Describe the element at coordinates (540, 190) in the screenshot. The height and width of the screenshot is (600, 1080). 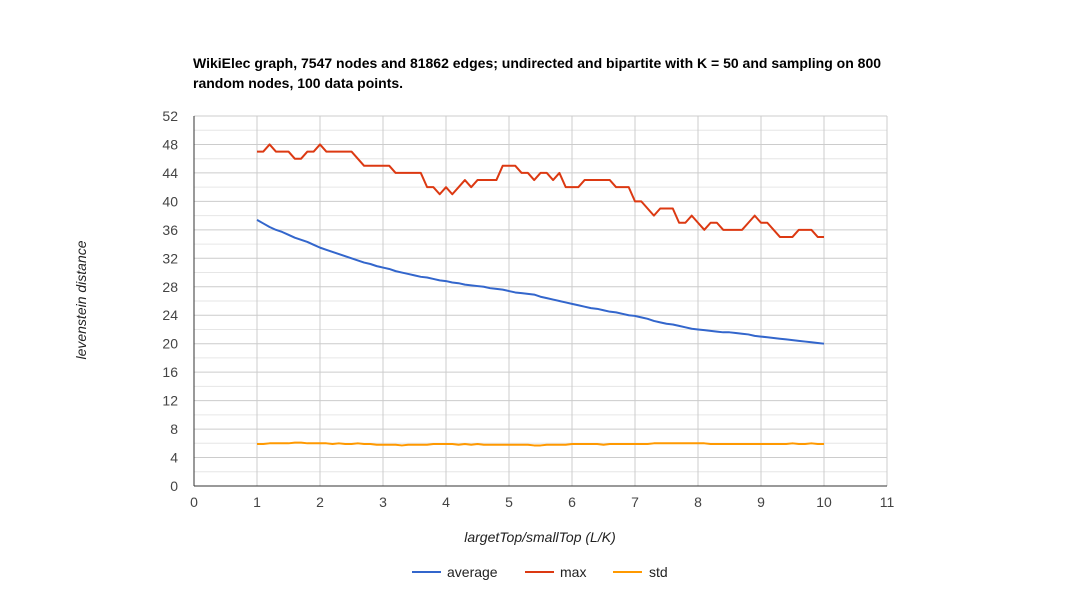
I see `series-line-max` at that location.